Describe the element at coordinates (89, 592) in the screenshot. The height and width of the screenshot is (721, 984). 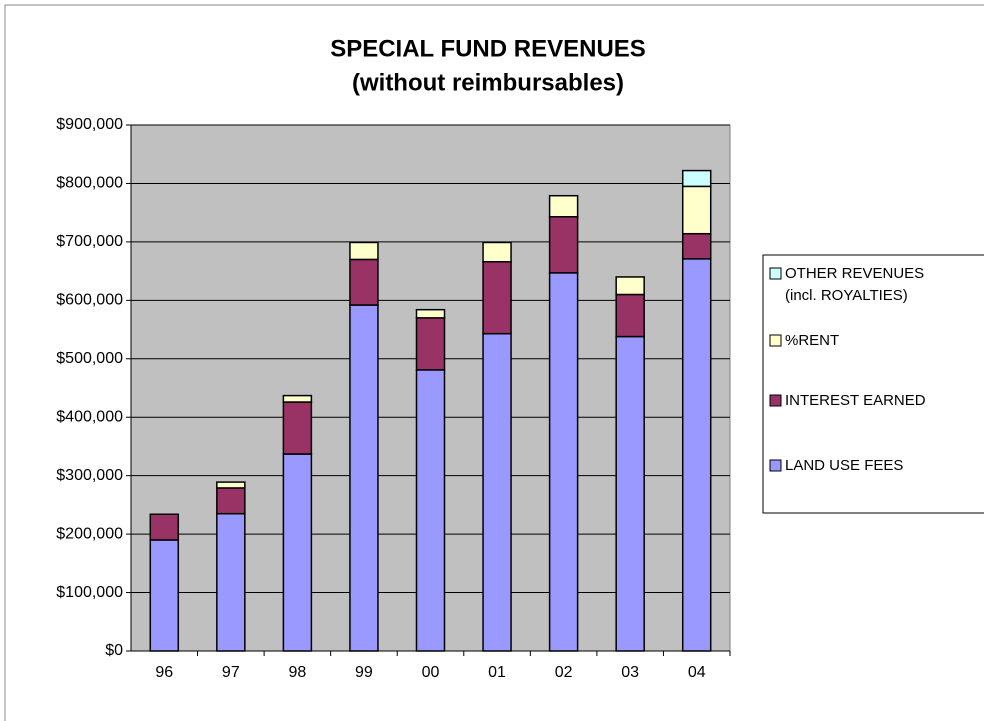
I see `y-tick-label: $100,000` at that location.